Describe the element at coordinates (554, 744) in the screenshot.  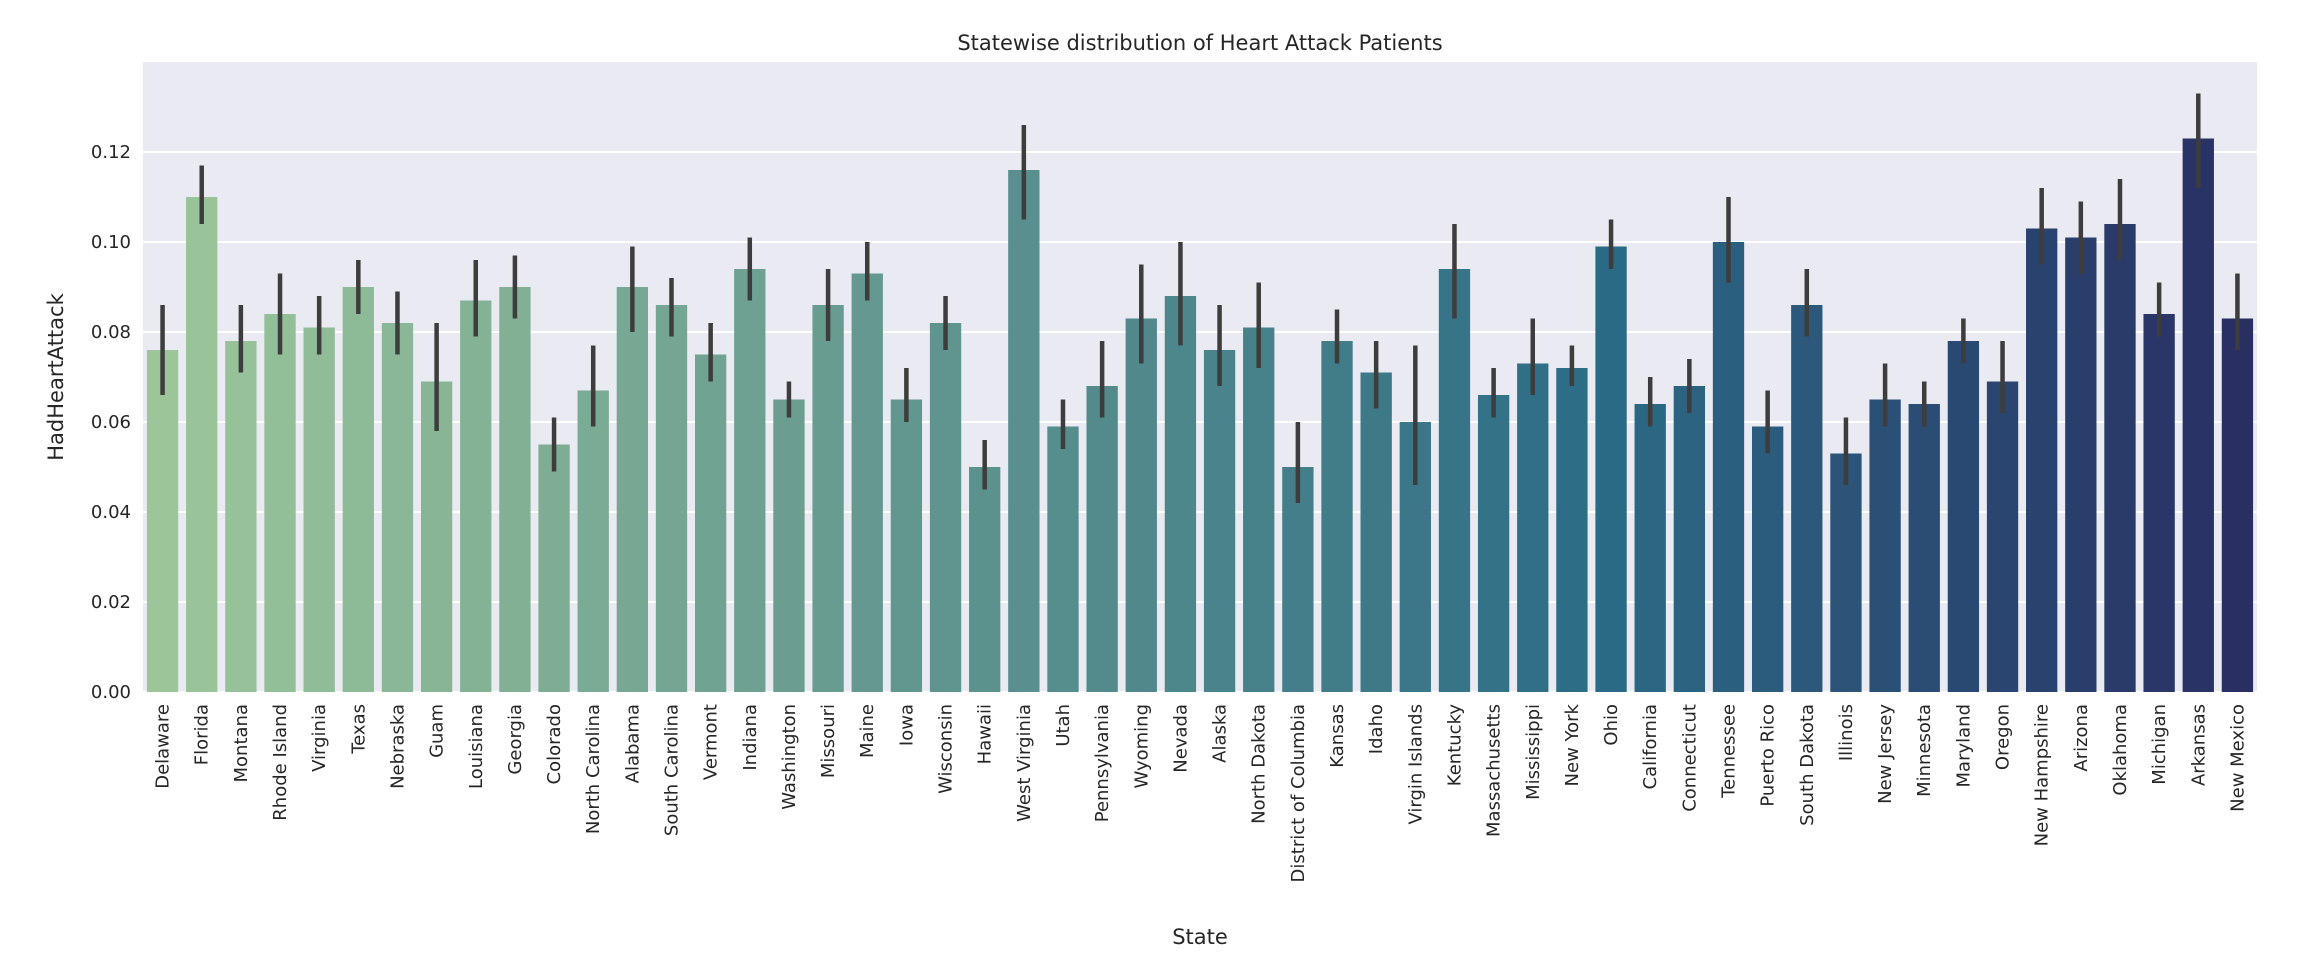
I see `x-tick-label: Colorado` at that location.